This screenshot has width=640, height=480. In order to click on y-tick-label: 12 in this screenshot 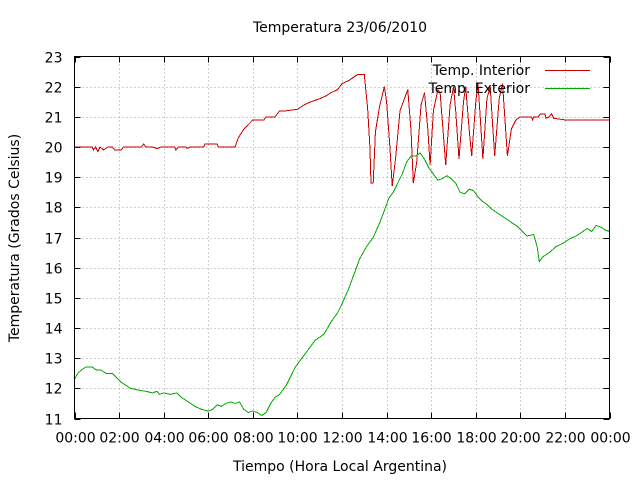, I will do `click(54, 390)`.